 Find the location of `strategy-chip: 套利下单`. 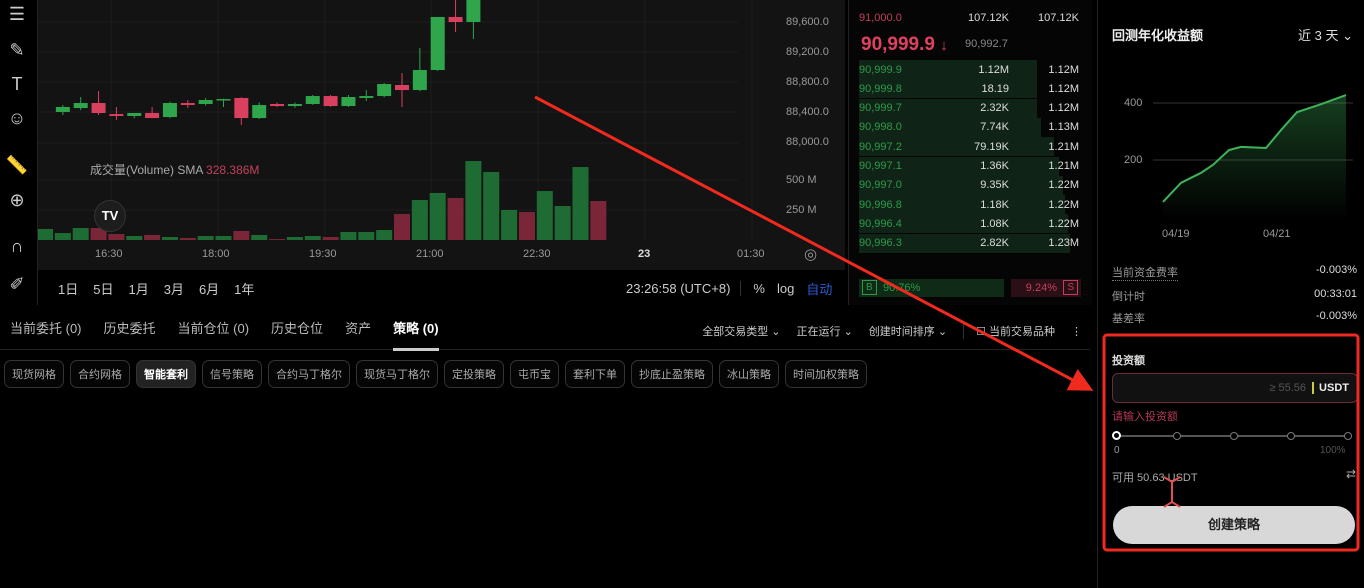

strategy-chip: 套利下单 is located at coordinates (595, 374).